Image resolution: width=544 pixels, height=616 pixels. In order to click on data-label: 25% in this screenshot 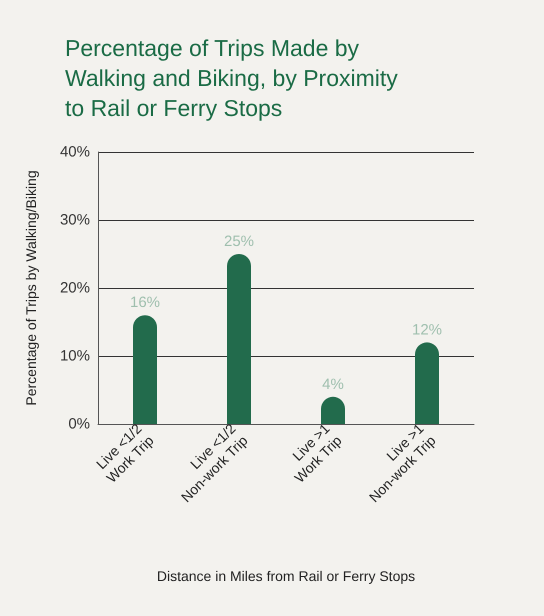, I will do `click(239, 241)`.